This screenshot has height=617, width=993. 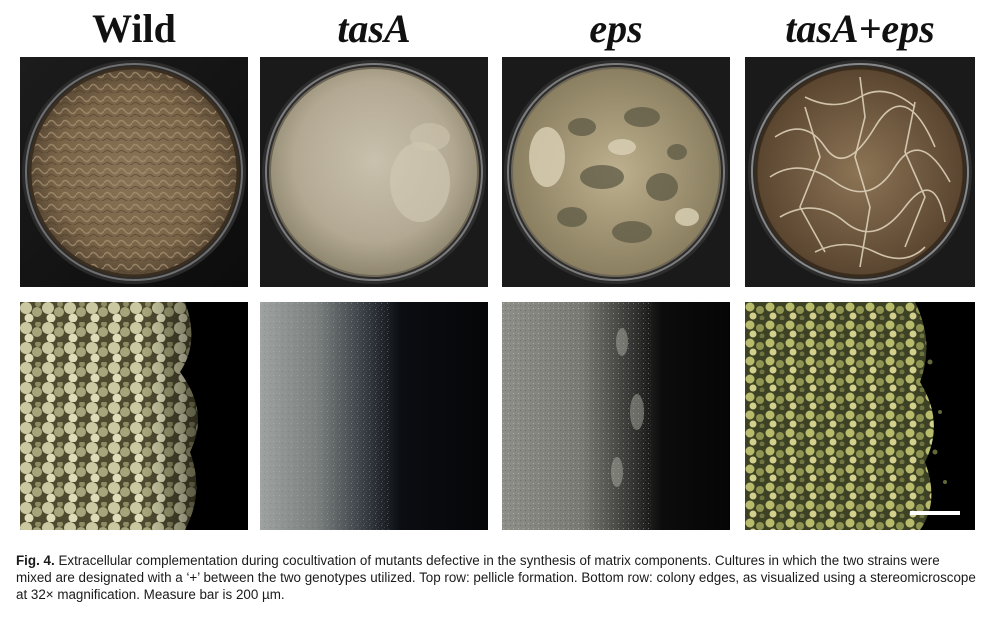 What do you see at coordinates (374, 28) in the screenshot?
I see `column-label-tasa: tasA` at bounding box center [374, 28].